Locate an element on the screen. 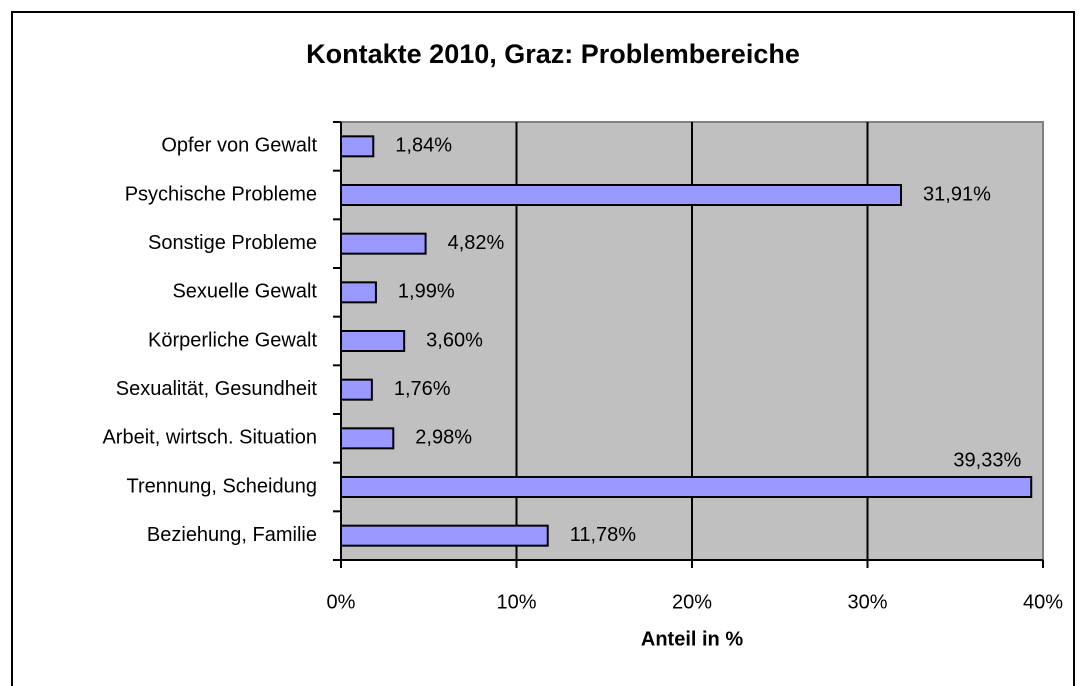 This screenshot has width=1086, height=686. y-tick-label: Sexuelle Gewalt is located at coordinates (244, 292).